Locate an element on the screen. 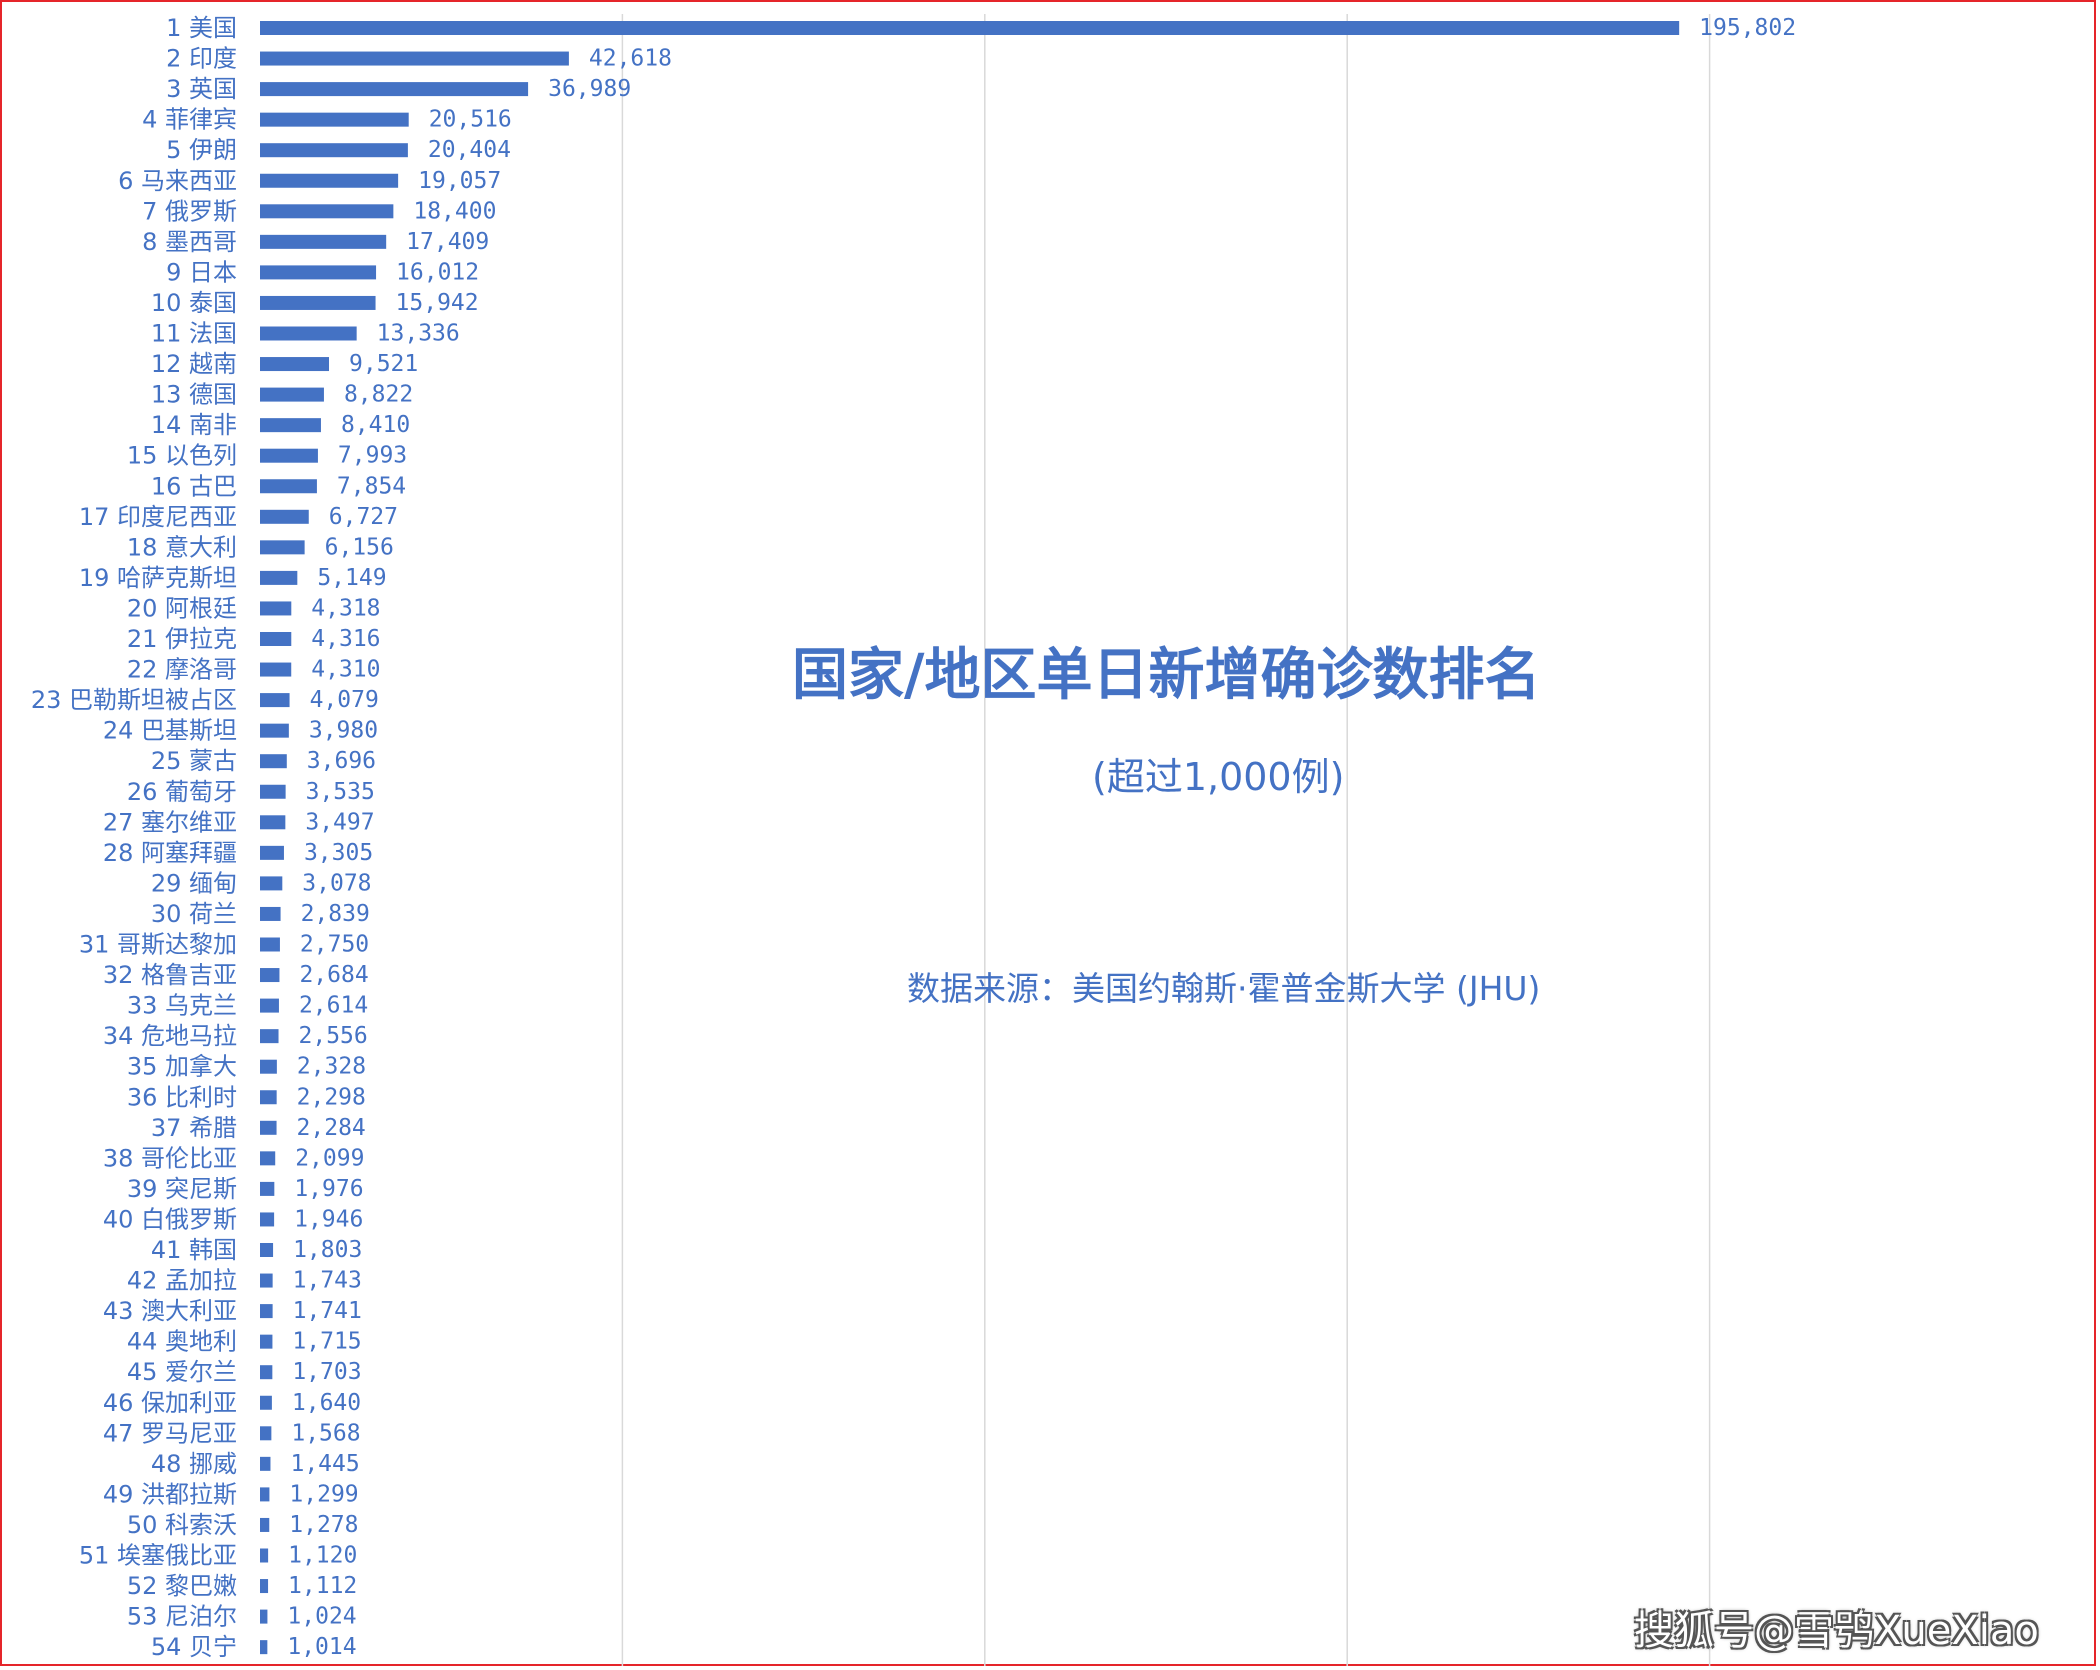  category-label-52: 52 黎巴嫩 is located at coordinates (182, 1586).